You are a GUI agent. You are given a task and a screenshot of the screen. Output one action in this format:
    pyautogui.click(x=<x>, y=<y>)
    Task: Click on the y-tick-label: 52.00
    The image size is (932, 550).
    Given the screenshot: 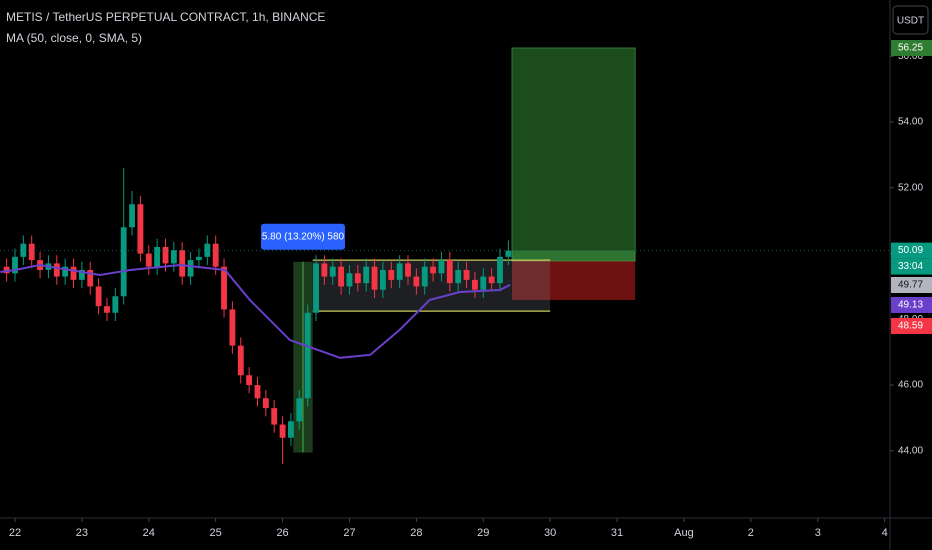 What is the action you would take?
    pyautogui.click(x=910, y=187)
    